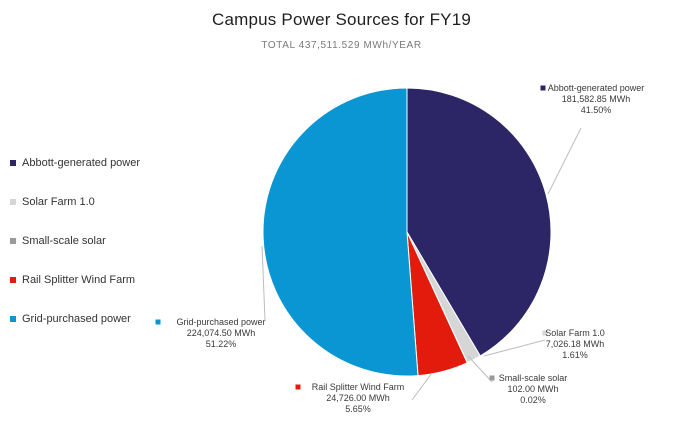  Describe the element at coordinates (13, 318) in the screenshot. I see `legend-swatch-grid-purchased-power` at that location.